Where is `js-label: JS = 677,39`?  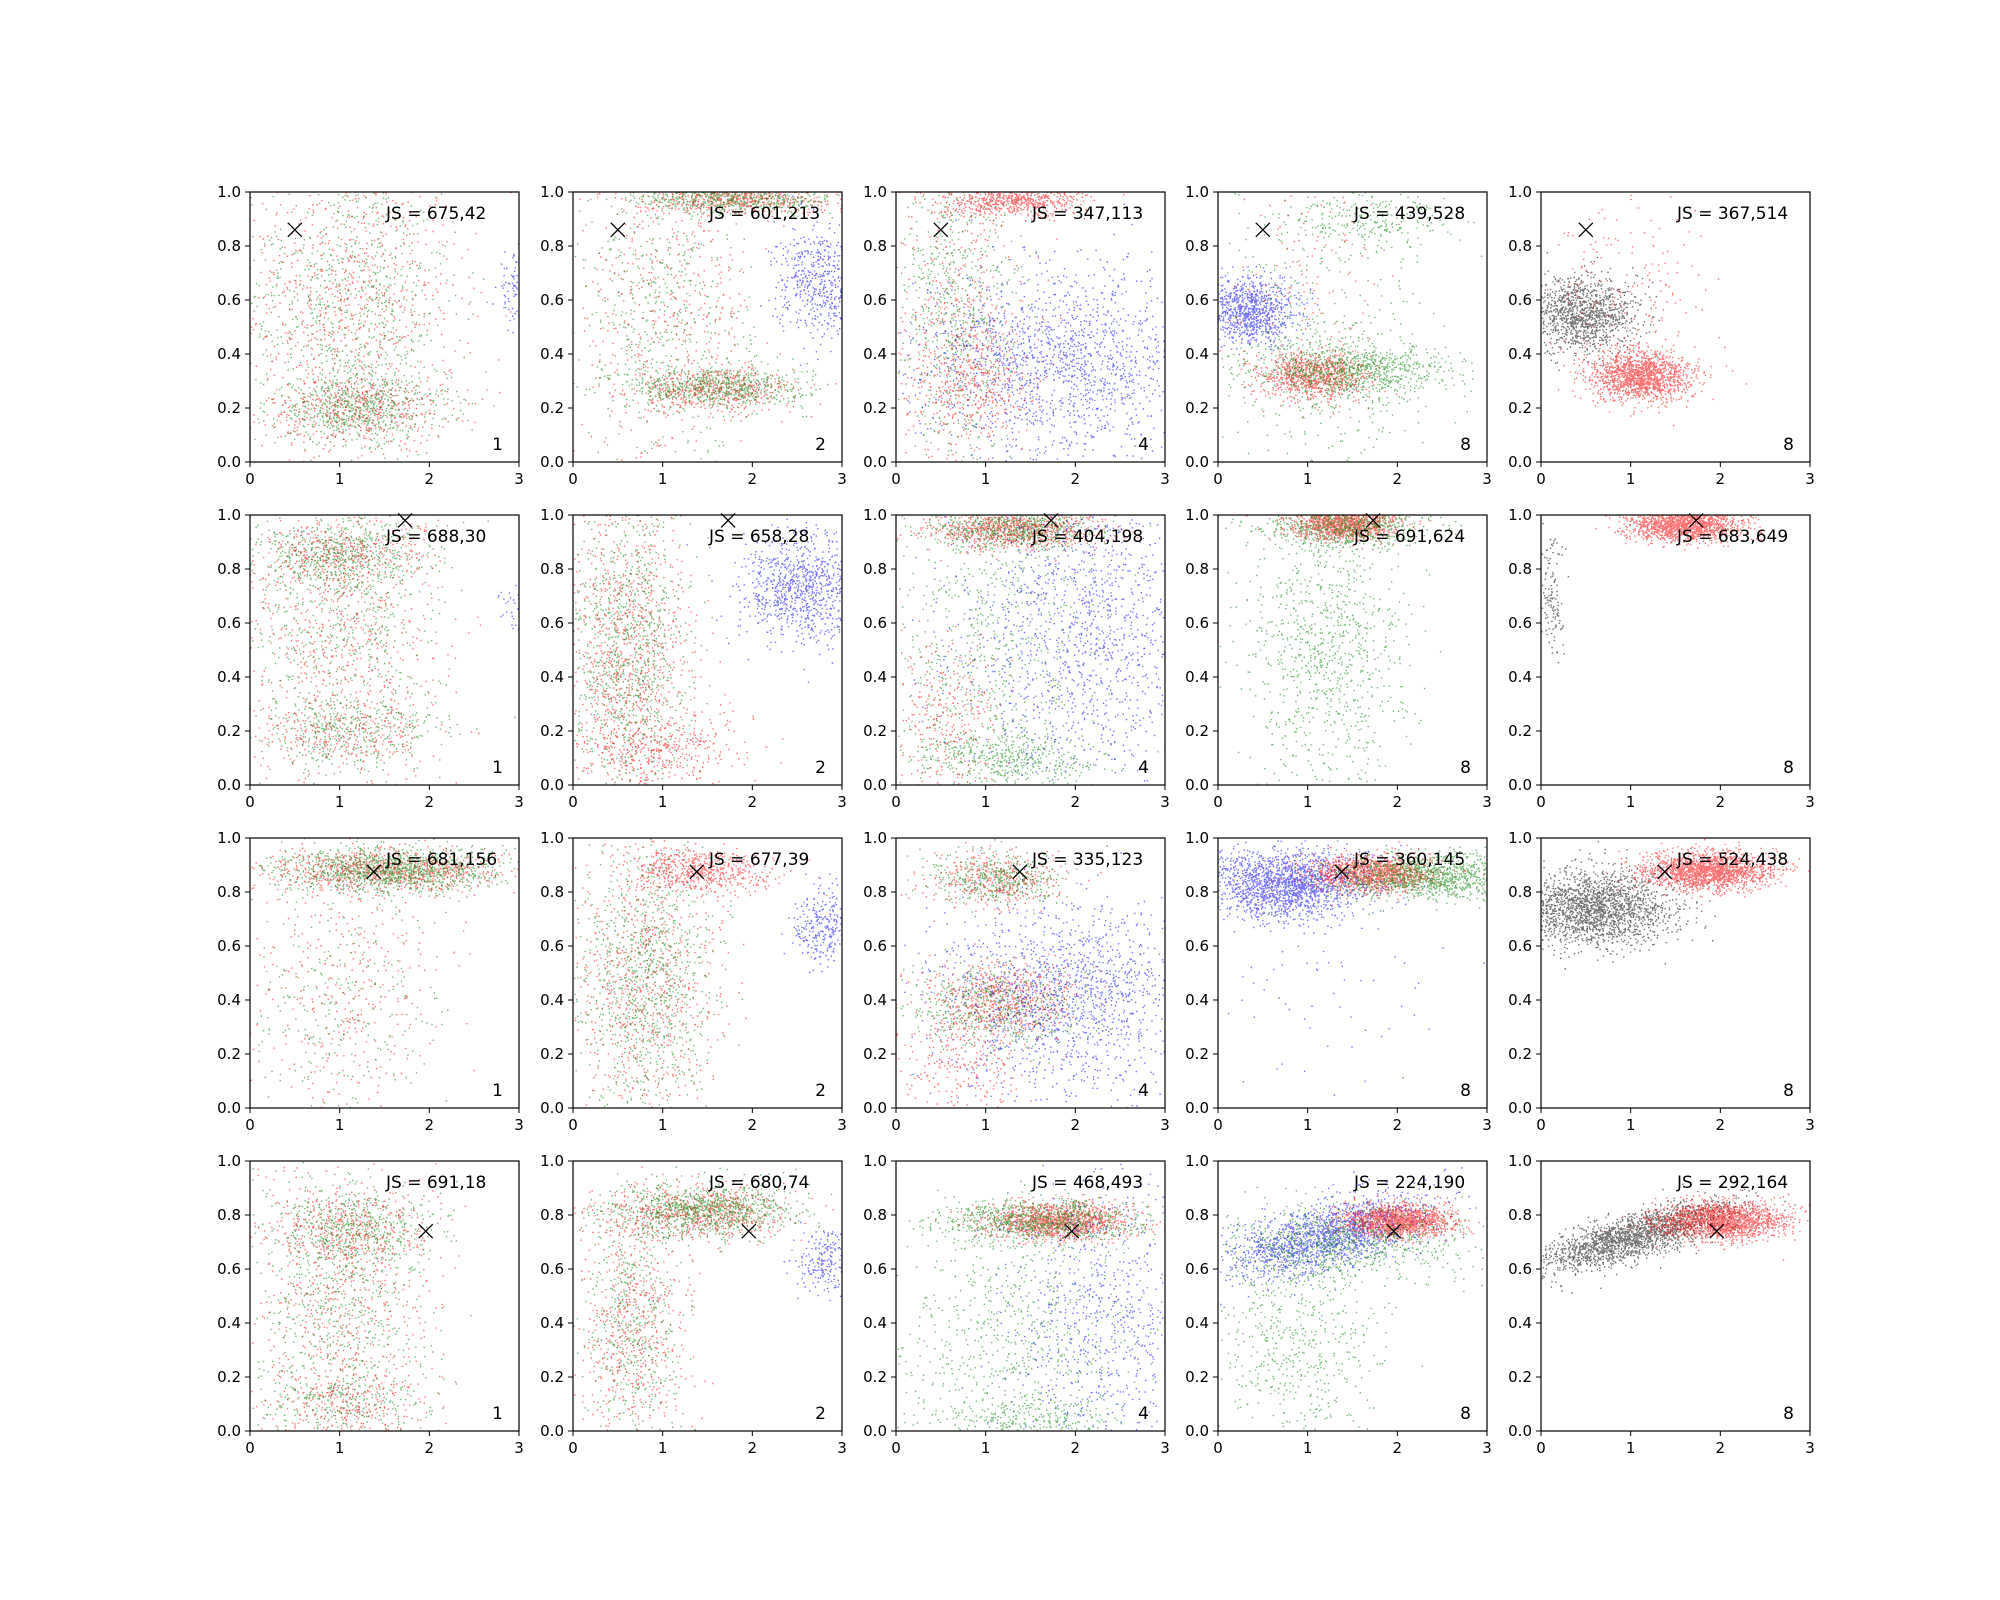
js-label: JS = 677,39 is located at coordinates (758, 860).